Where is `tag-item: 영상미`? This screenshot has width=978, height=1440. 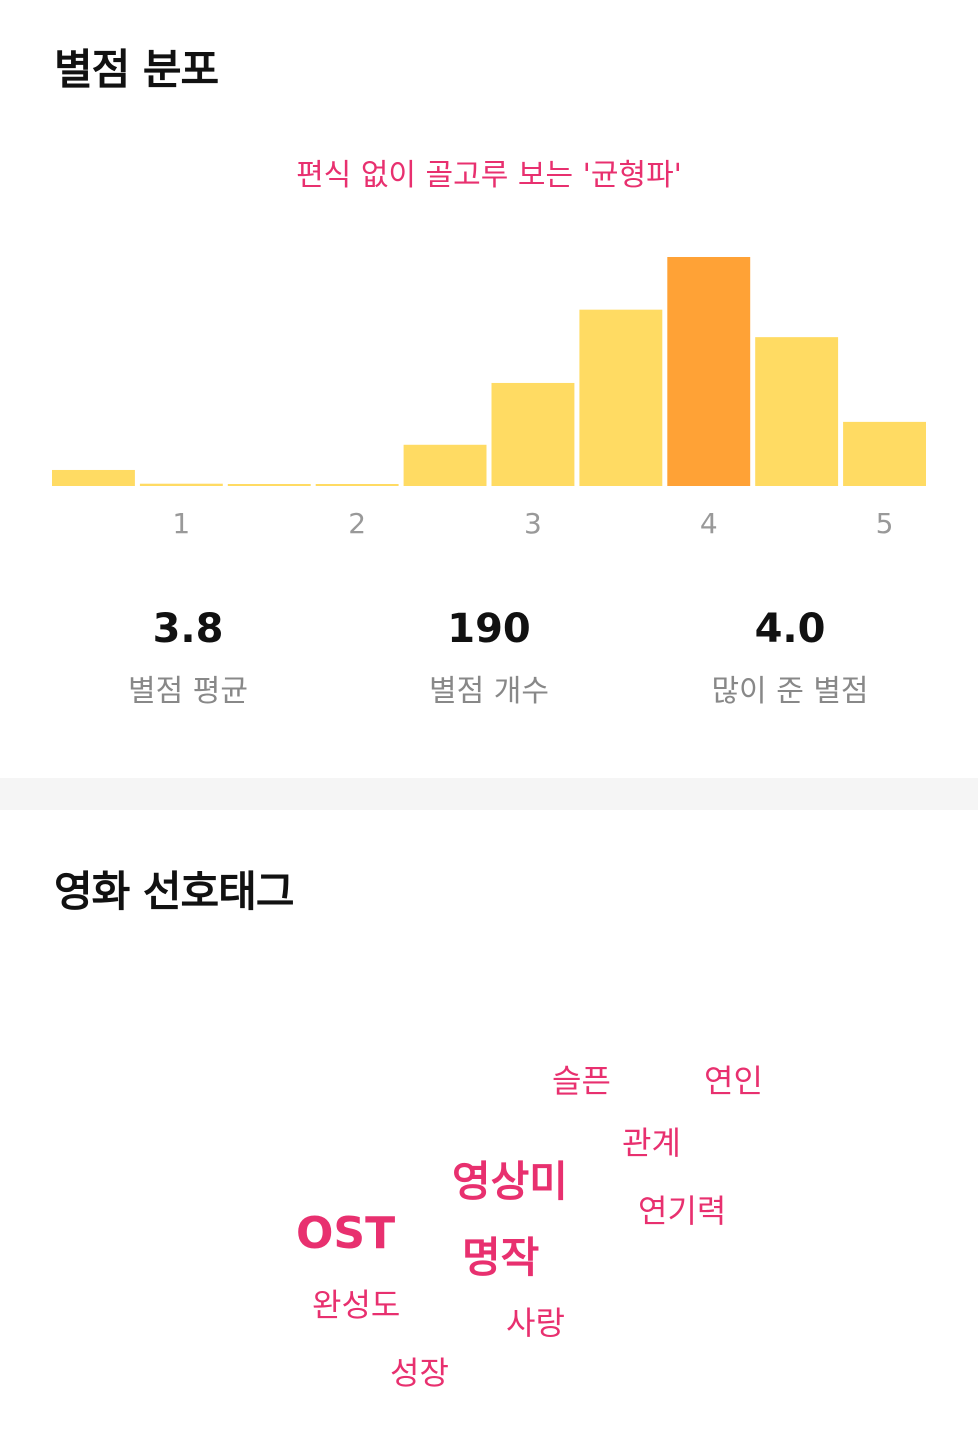 tag-item: 영상미 is located at coordinates (510, 1181).